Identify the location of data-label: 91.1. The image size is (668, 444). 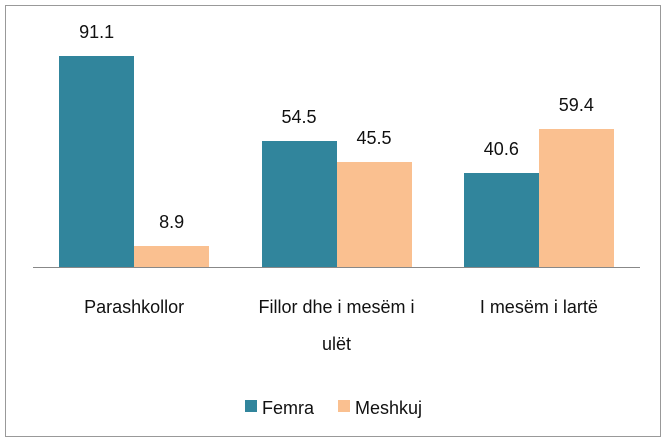
(97, 32).